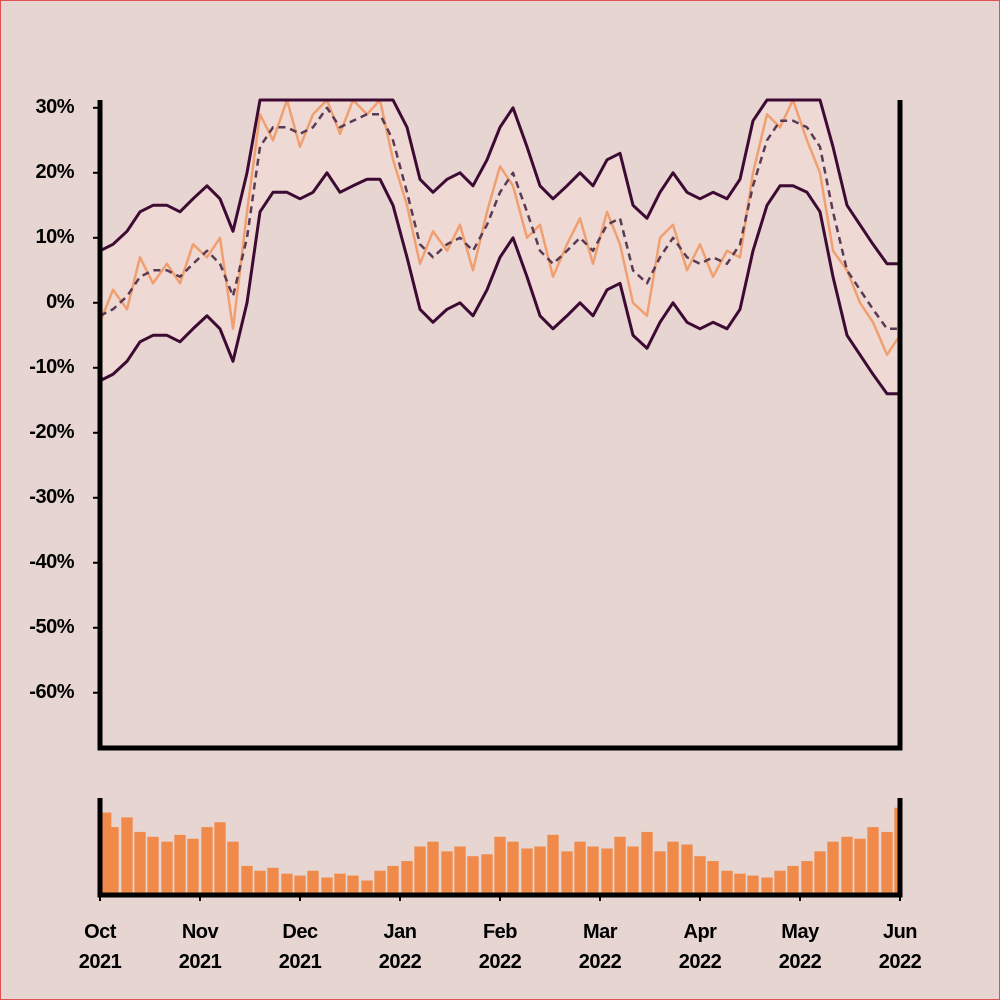 This screenshot has height=1000, width=1000. Describe the element at coordinates (51, 432) in the screenshot. I see `y-tick-label: -20%` at that location.